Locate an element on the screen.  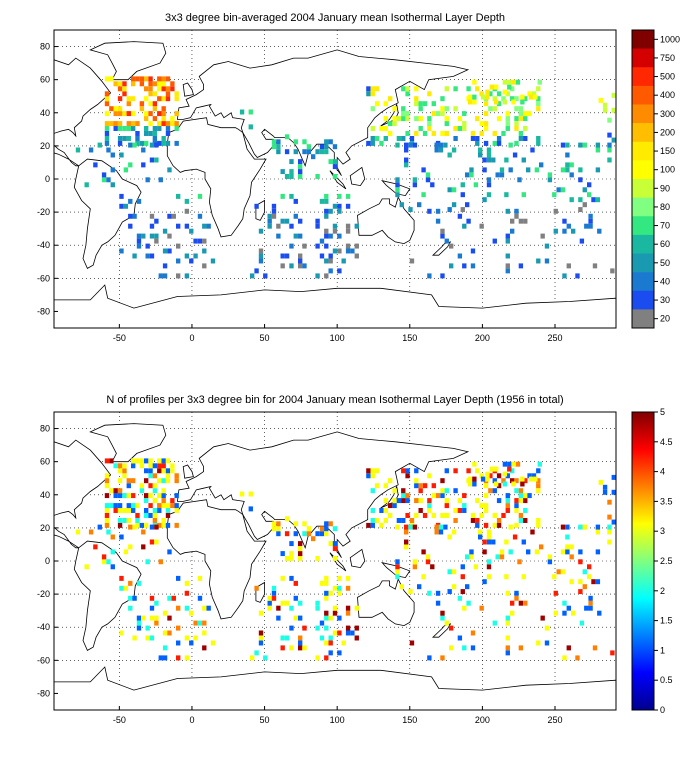
colorbar-segment is located at coordinates (643, 95).